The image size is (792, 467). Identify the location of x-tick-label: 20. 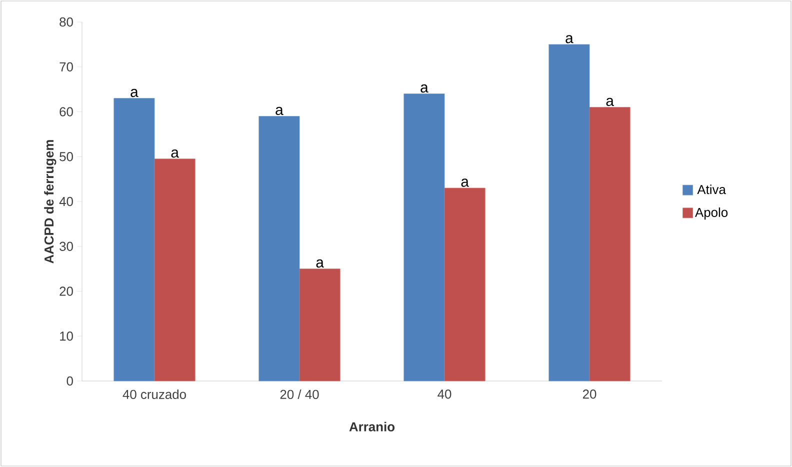
(589, 394).